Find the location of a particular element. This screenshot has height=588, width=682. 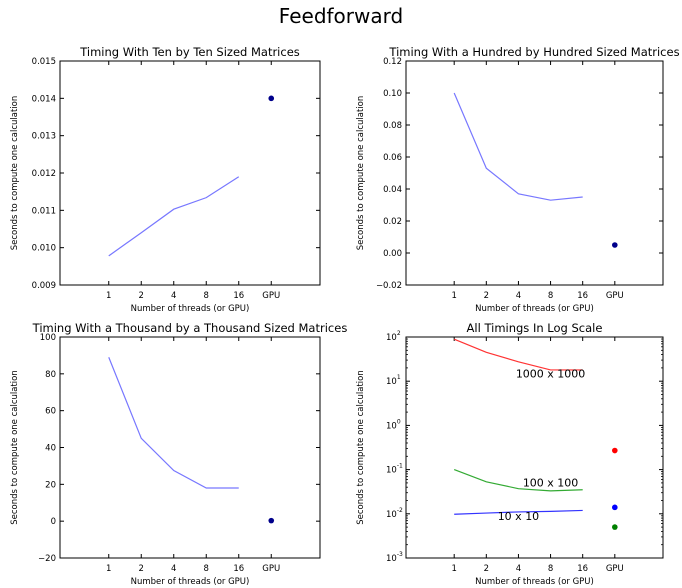

y-tick-label: 0.011 is located at coordinates (44, 211).